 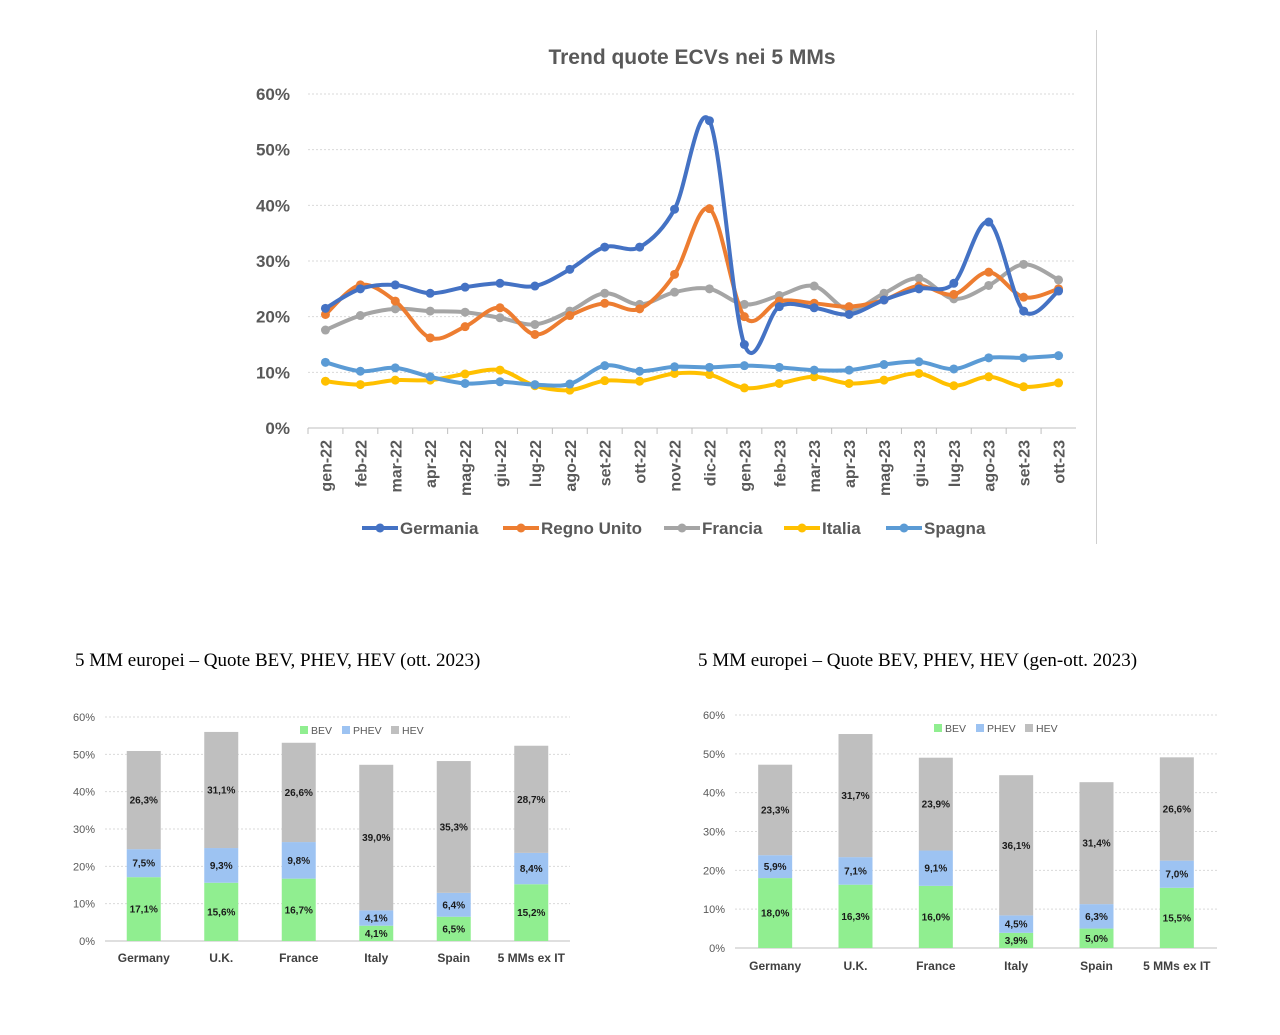 I want to click on x-tick-label: mag-23, so click(x=885, y=468).